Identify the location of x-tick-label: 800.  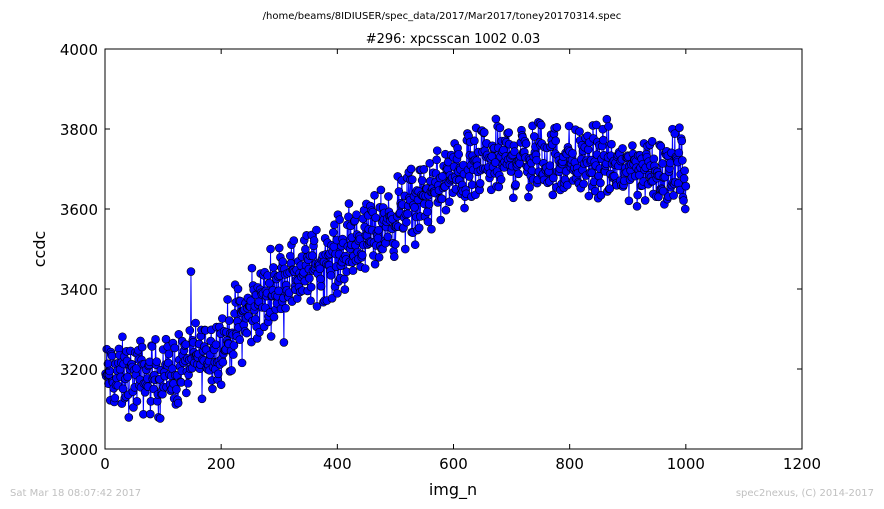
(569, 464).